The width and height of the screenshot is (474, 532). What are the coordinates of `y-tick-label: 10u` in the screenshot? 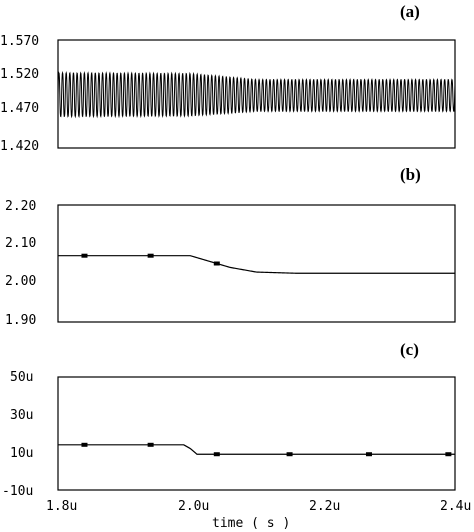 It's located at (21, 453).